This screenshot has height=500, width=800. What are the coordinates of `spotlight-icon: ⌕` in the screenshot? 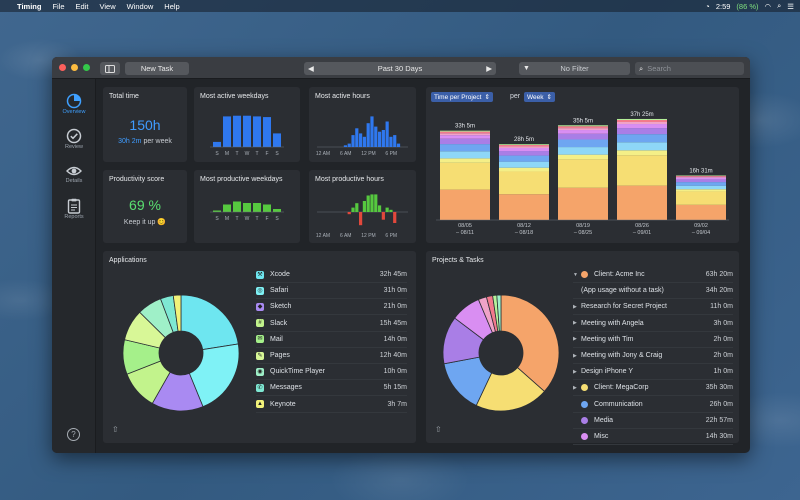 It's located at (779, 5).